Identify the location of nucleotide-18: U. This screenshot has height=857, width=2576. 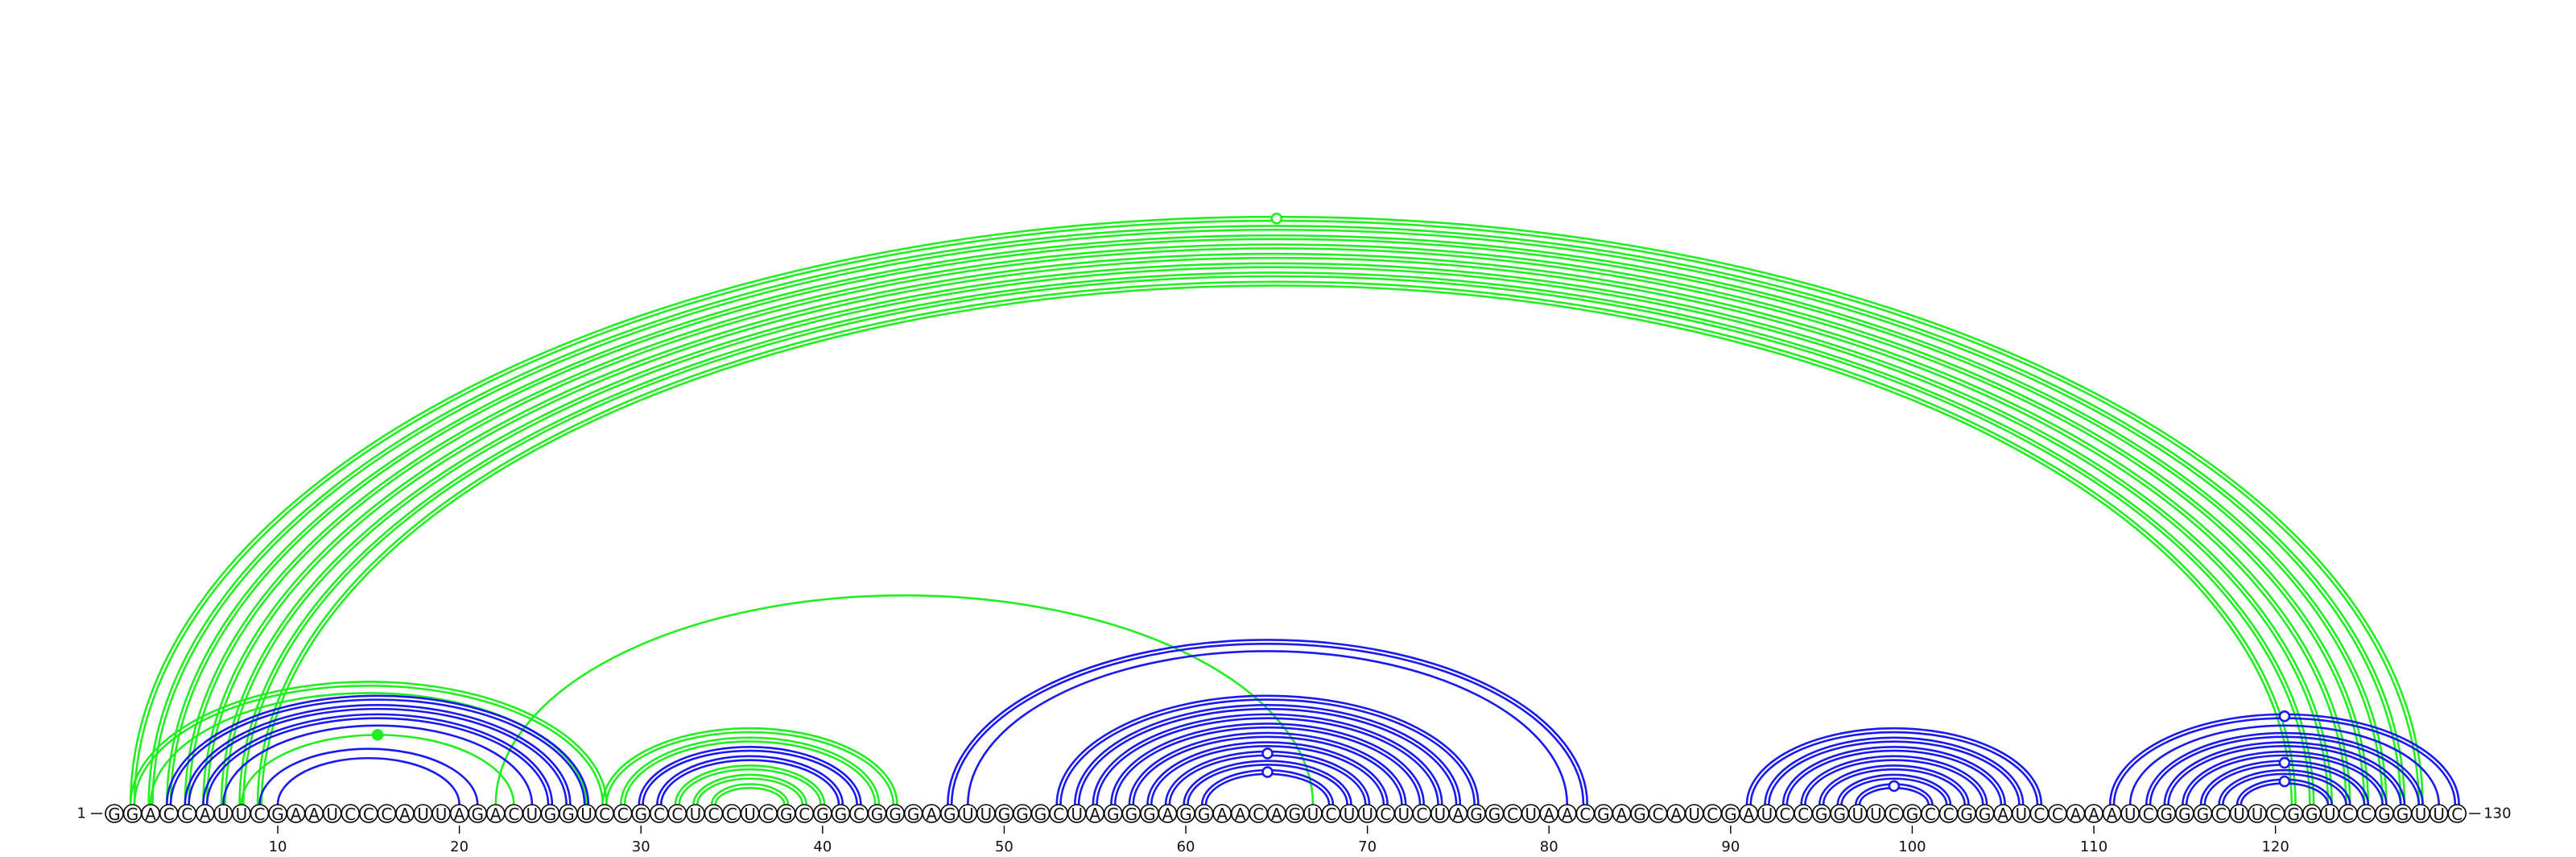
(423, 814).